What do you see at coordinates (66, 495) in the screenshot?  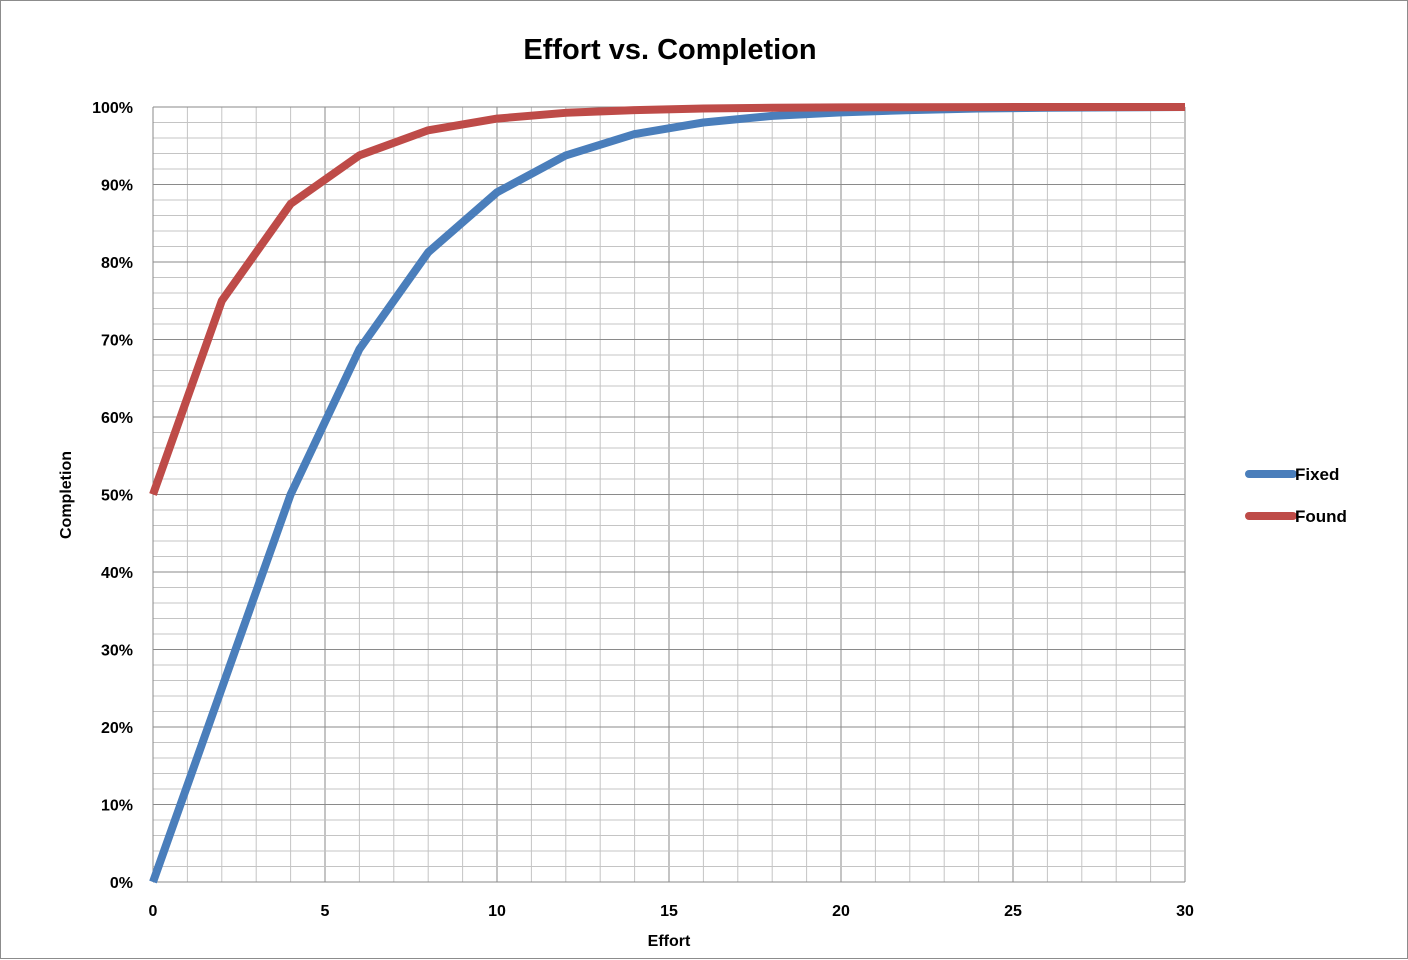 I see `y-axis-title: Completion` at bounding box center [66, 495].